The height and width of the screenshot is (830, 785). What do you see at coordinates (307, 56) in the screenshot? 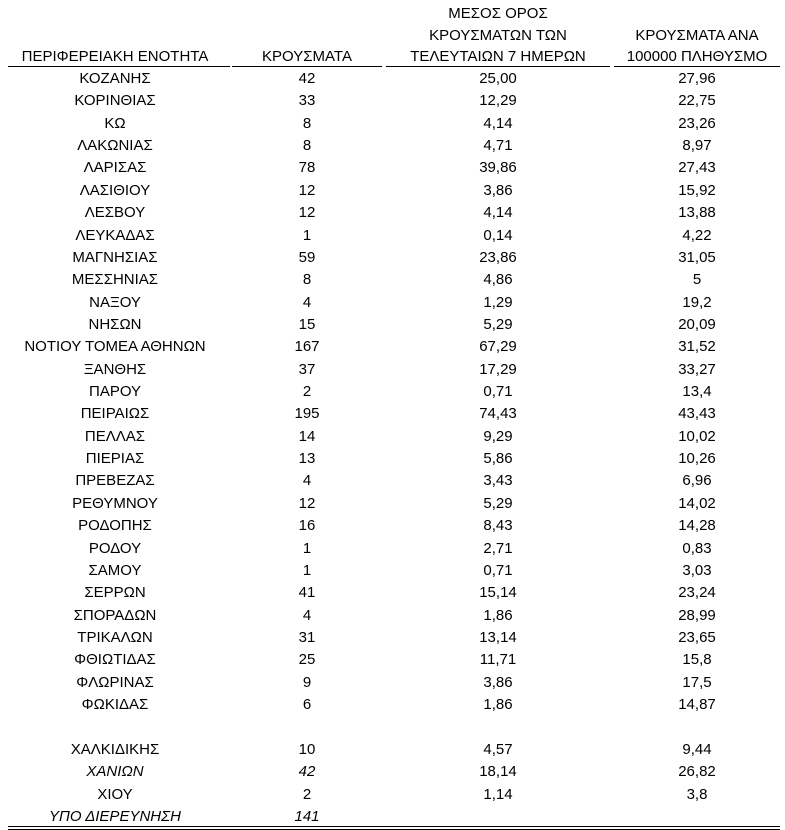
I see `header-cell: ΚΡΟΥΣΜΑΤΑ` at bounding box center [307, 56].